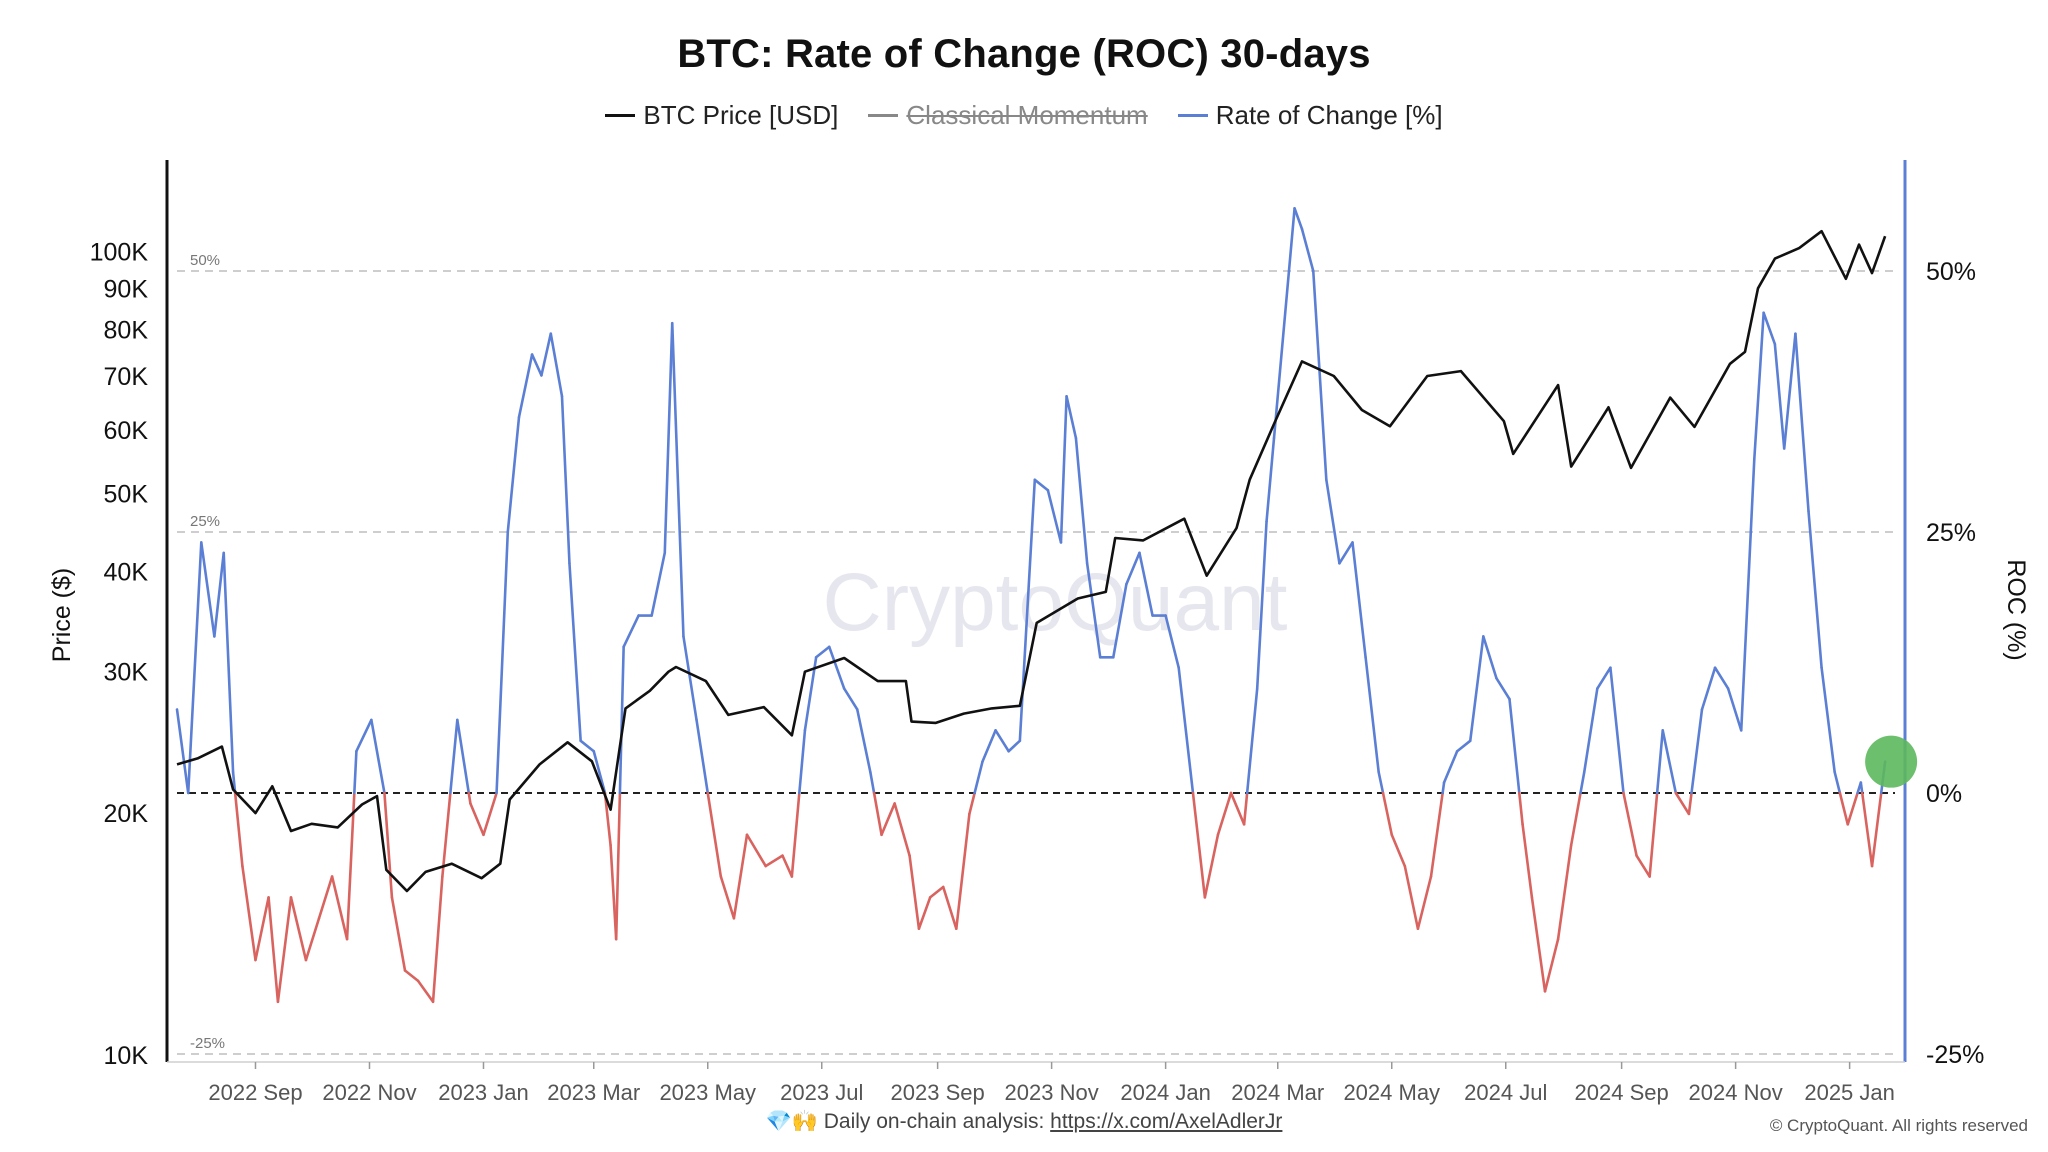 The height and width of the screenshot is (1152, 2048). What do you see at coordinates (1891, 761) in the screenshot?
I see `highlight-marker` at bounding box center [1891, 761].